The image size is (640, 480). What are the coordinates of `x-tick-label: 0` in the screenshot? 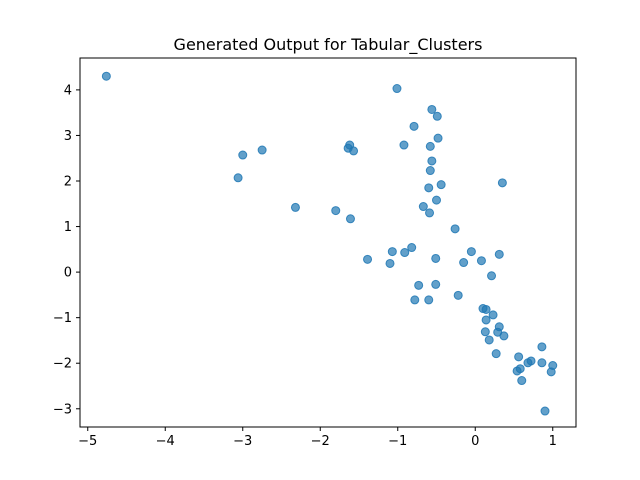 It's located at (475, 441).